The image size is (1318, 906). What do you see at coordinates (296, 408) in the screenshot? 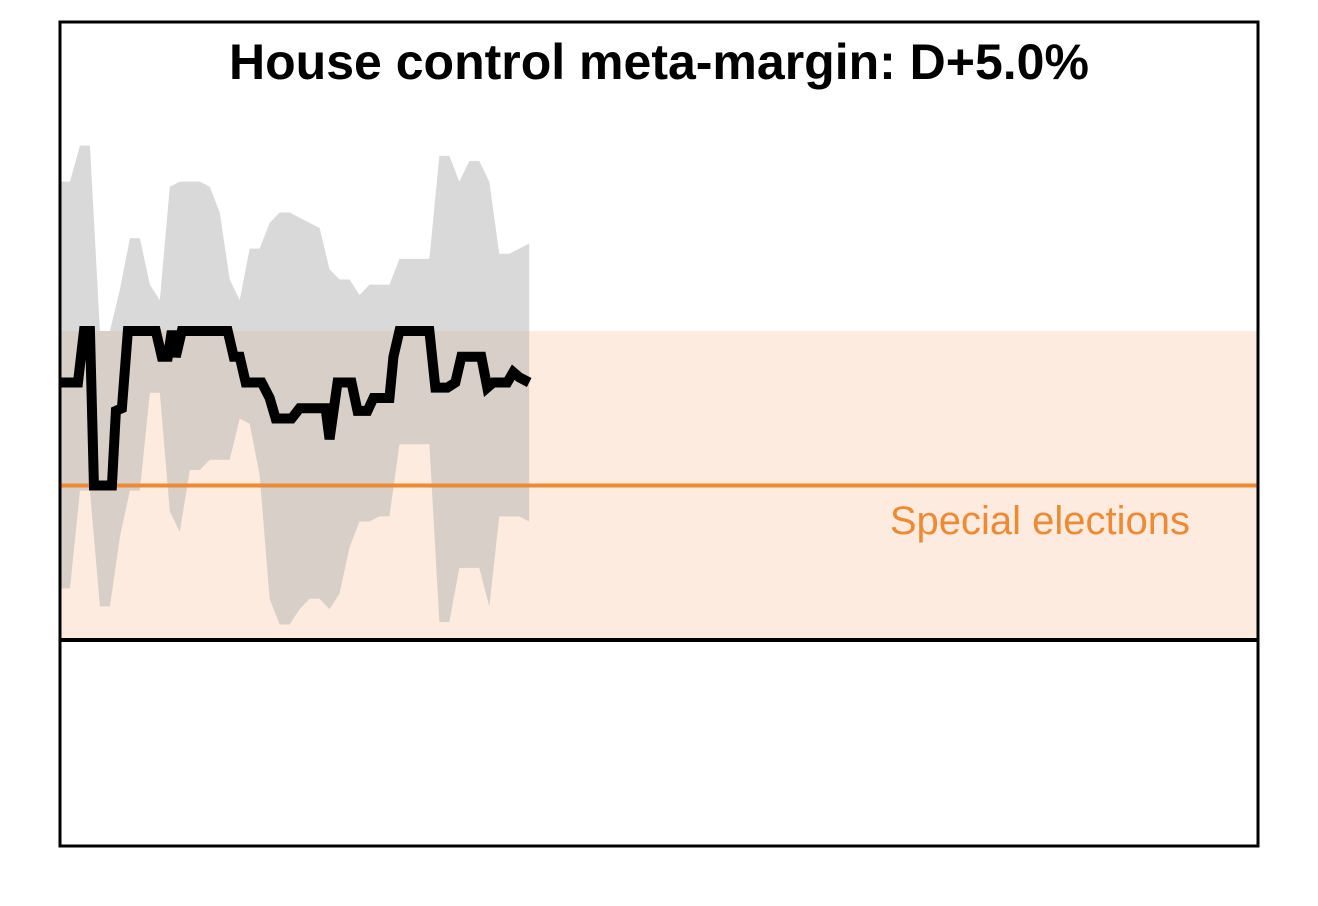
I see `meta-margin-line` at bounding box center [296, 408].